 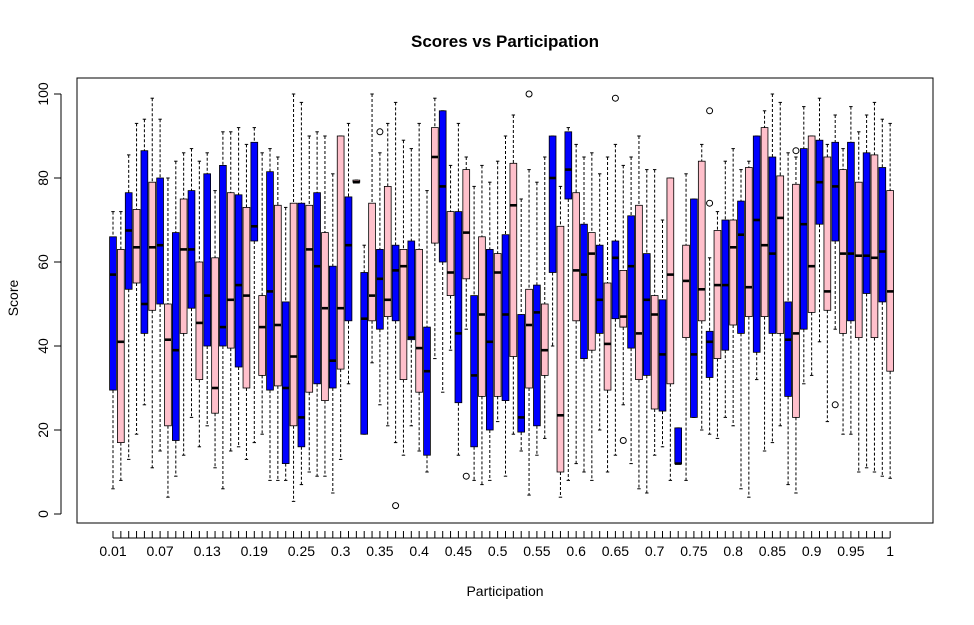 I want to click on x-tick-label: 0.5, so click(x=498, y=551).